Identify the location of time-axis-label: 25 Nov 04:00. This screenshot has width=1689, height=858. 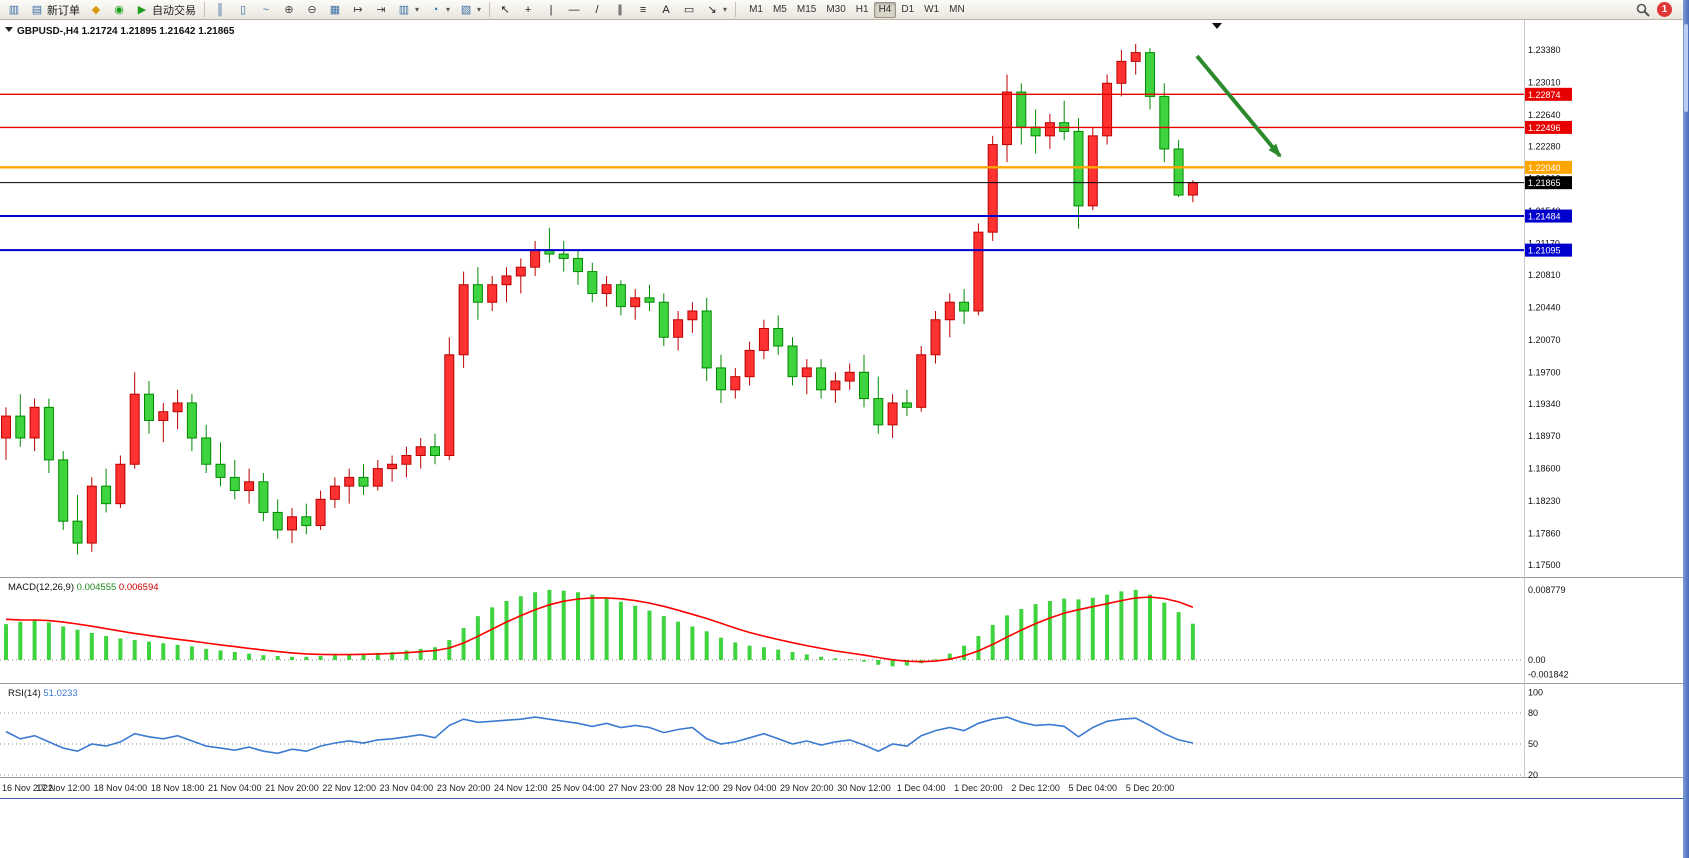
(578, 788).